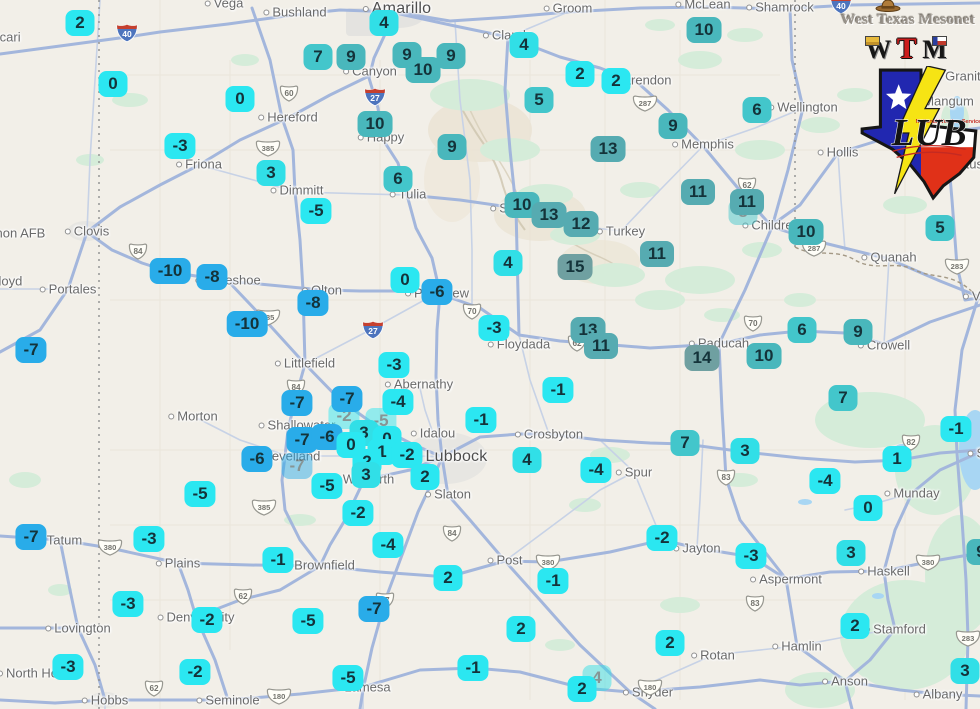  Describe the element at coordinates (701, 548) in the screenshot. I see `city-name: Jayton` at that location.